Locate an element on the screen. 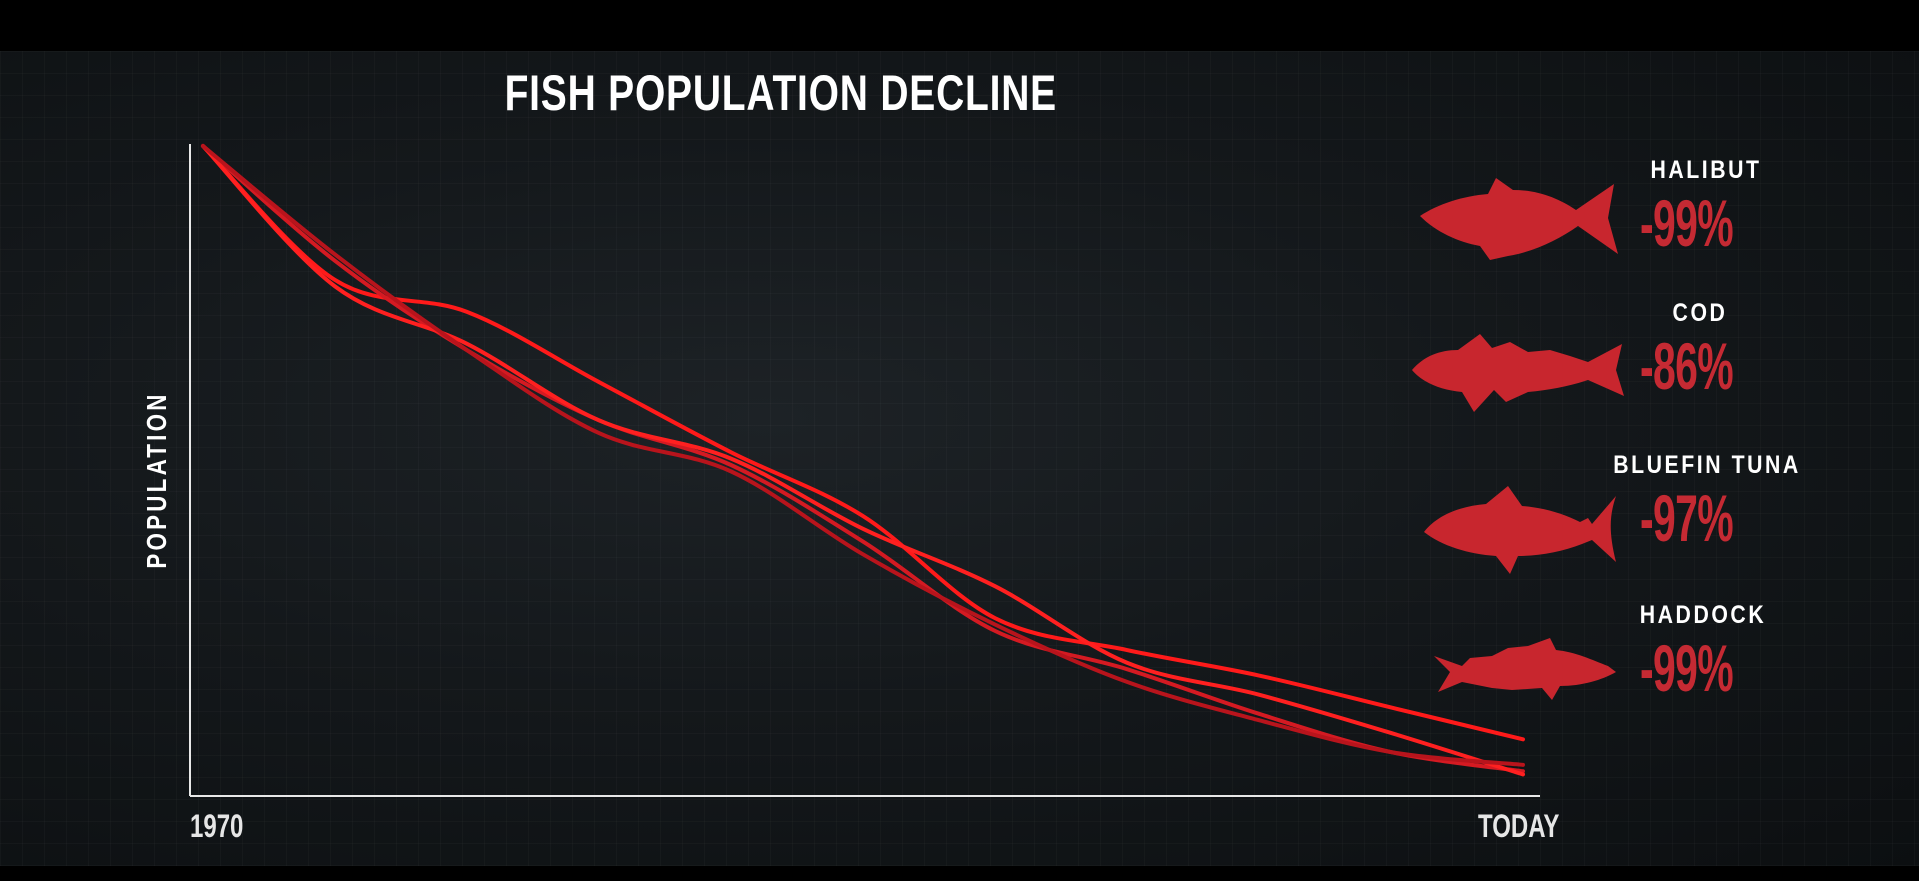 The width and height of the screenshot is (1919, 881). bluefin-tuna-icon is located at coordinates (1520, 530).